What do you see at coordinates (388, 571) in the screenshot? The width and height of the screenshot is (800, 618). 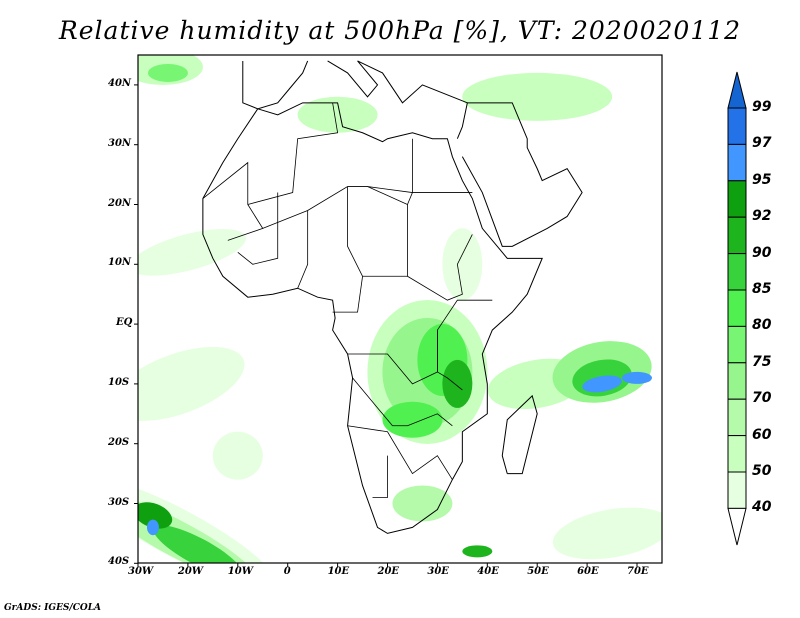 I see `lon-label: 20E` at bounding box center [388, 571].